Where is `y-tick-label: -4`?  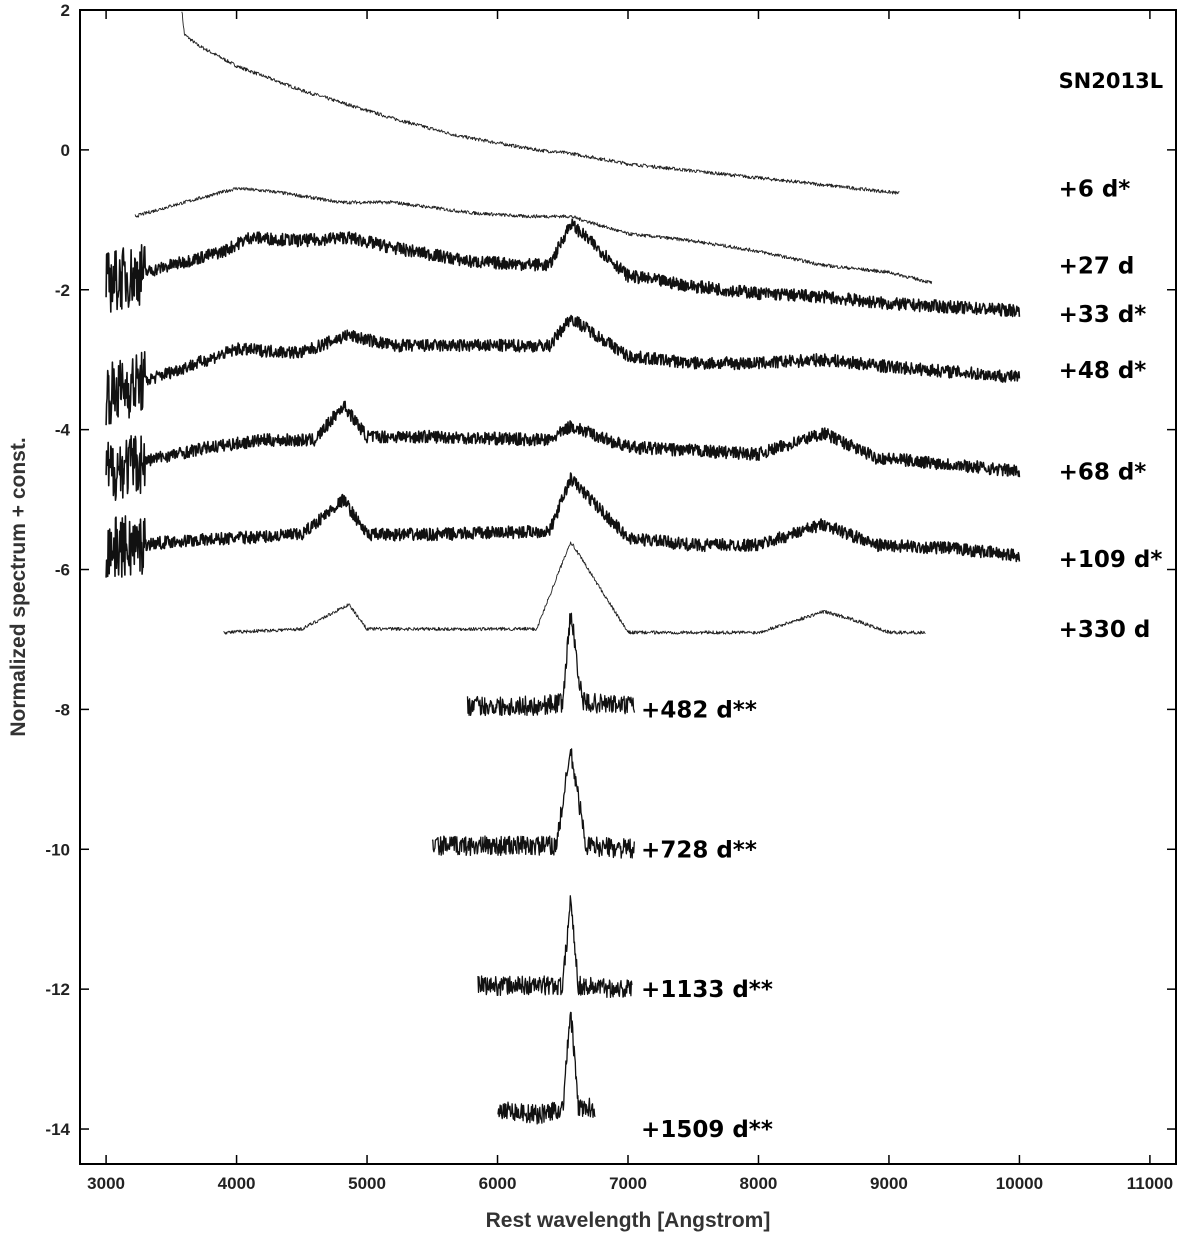 y-tick-label: -4 is located at coordinates (63, 430).